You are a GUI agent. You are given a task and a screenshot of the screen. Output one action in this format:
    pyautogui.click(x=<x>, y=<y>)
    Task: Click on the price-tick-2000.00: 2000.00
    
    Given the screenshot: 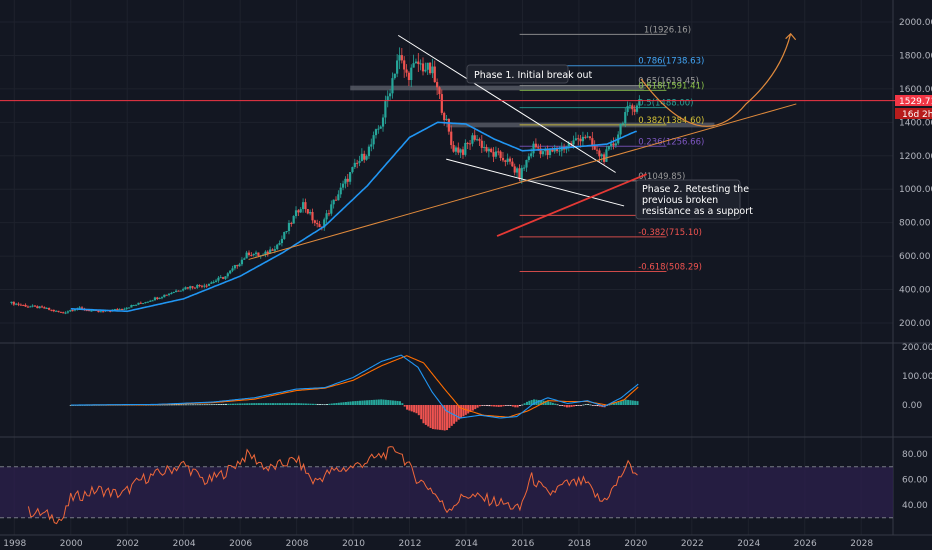 What is the action you would take?
    pyautogui.click(x=915, y=23)
    